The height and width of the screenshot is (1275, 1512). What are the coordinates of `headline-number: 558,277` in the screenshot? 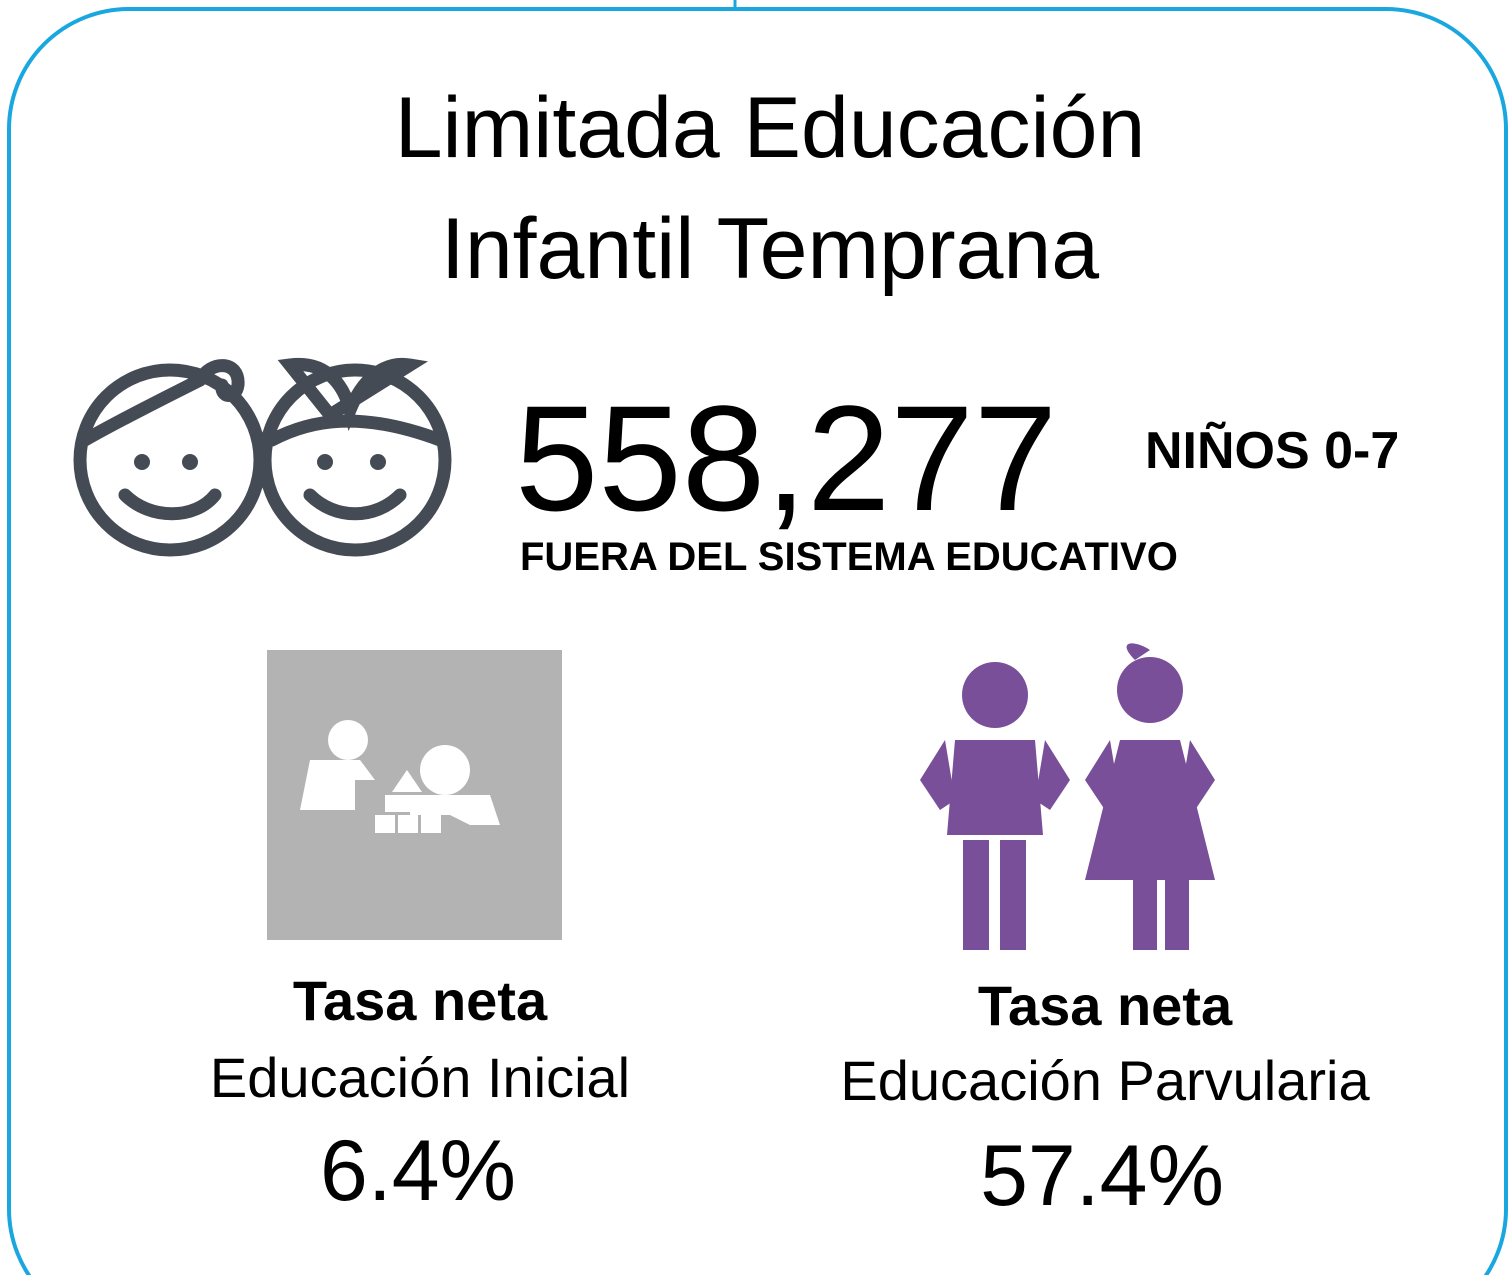 It's located at (786, 458).